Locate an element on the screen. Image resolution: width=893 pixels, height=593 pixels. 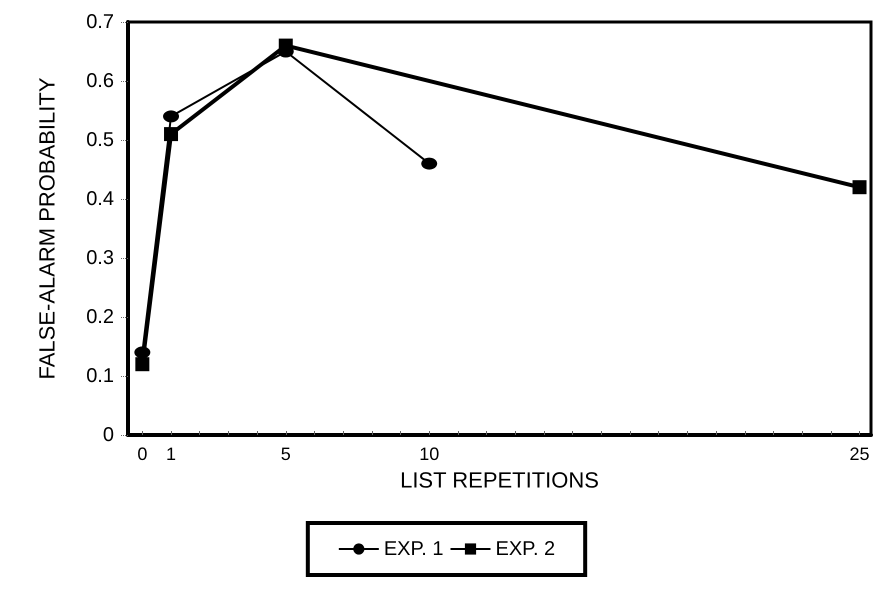
y-tick-label: 0 is located at coordinates (108, 435).